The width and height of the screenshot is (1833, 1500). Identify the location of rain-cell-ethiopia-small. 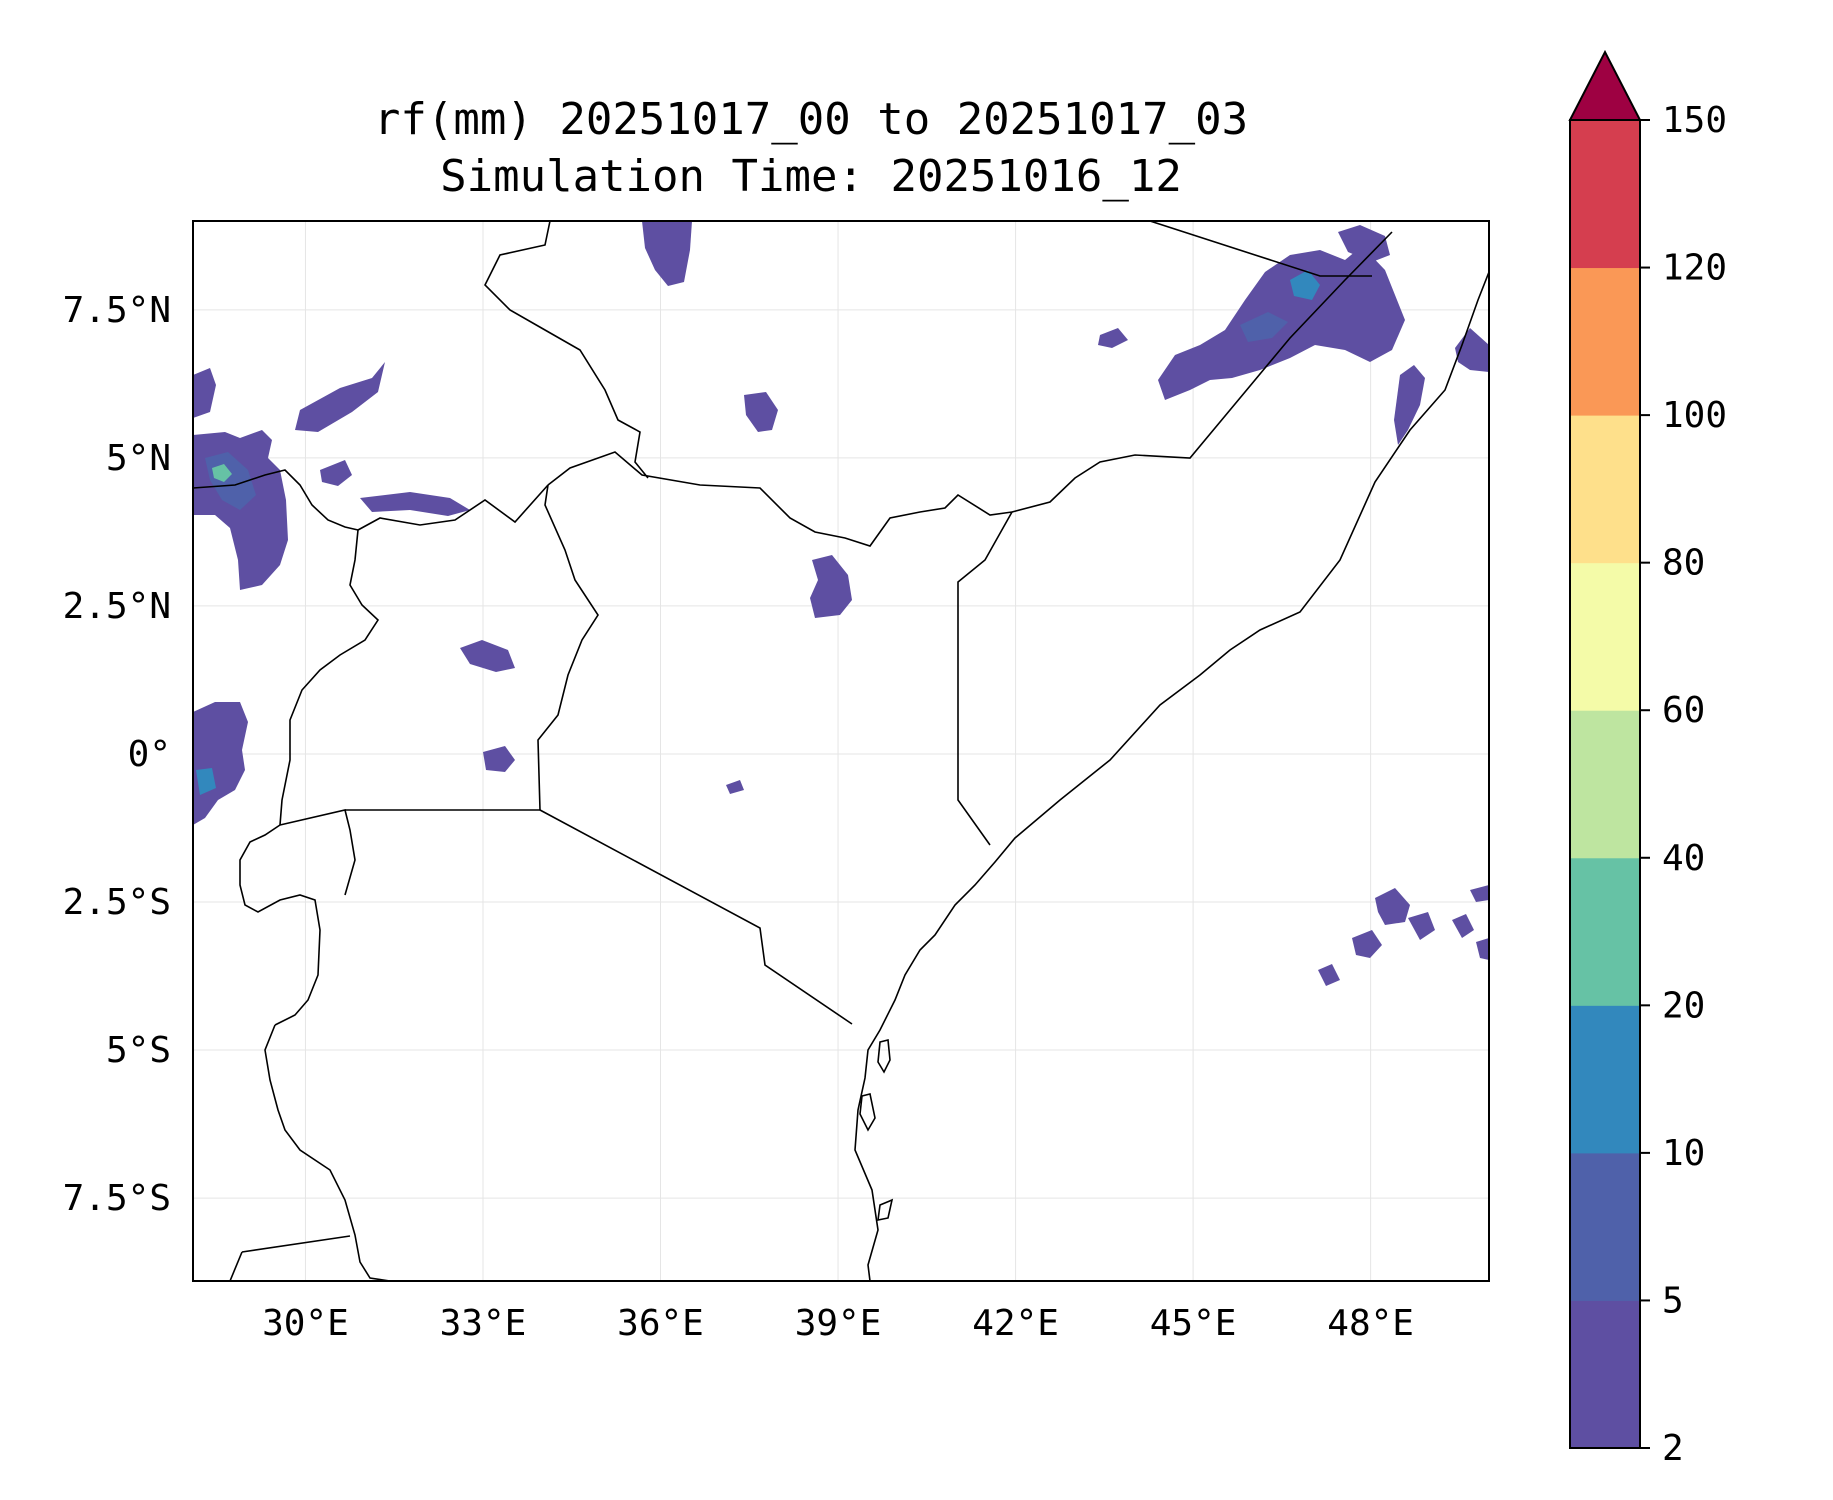
(761, 412).